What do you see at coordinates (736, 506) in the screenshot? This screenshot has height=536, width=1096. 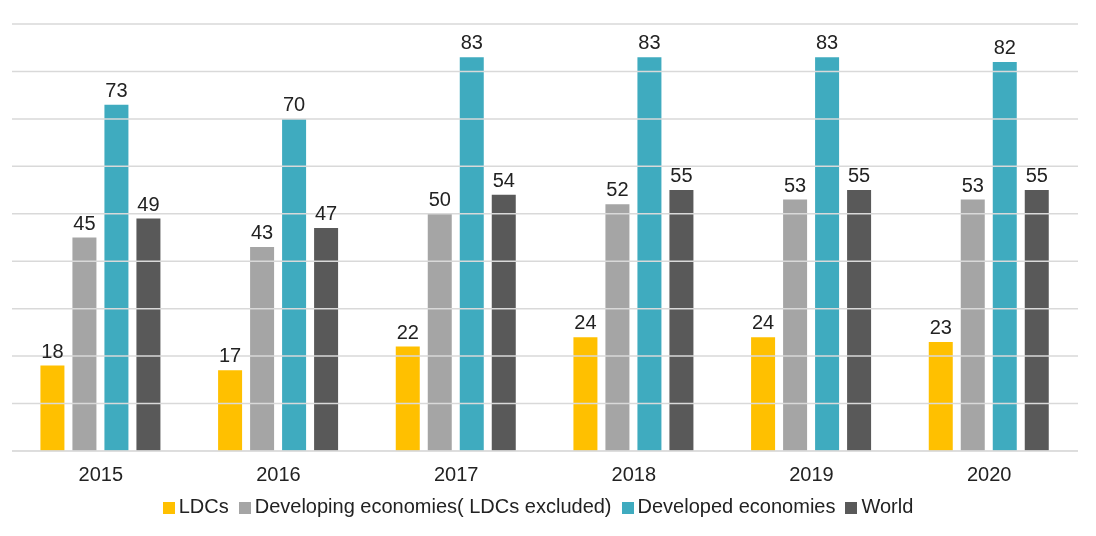 I see `legend-label: Developed economies` at bounding box center [736, 506].